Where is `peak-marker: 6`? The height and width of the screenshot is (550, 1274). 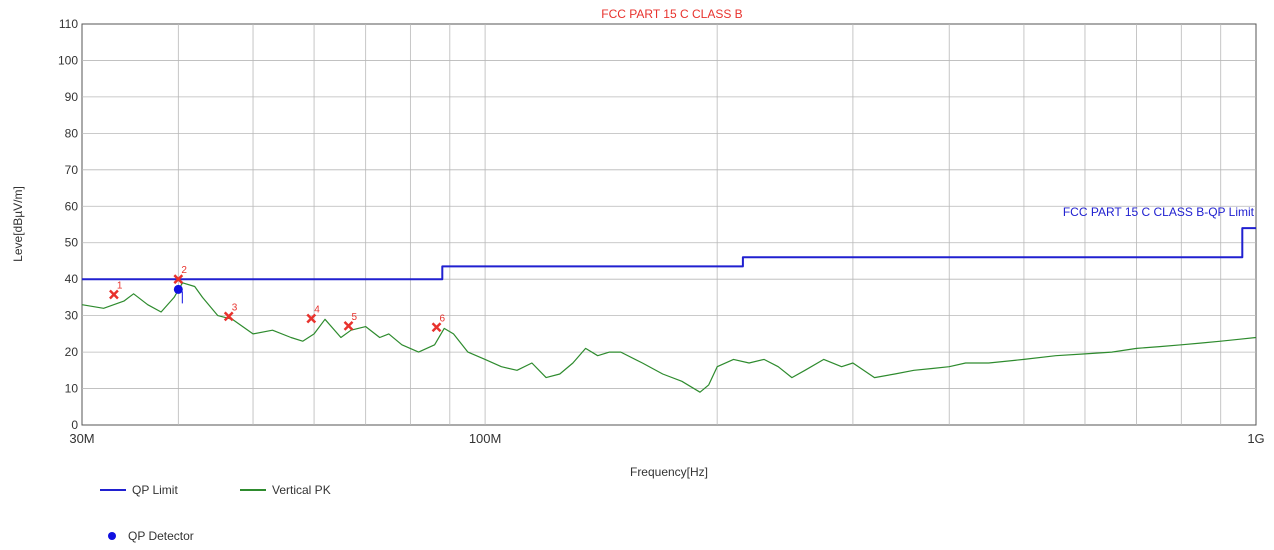 peak-marker: 6 is located at coordinates (438, 323).